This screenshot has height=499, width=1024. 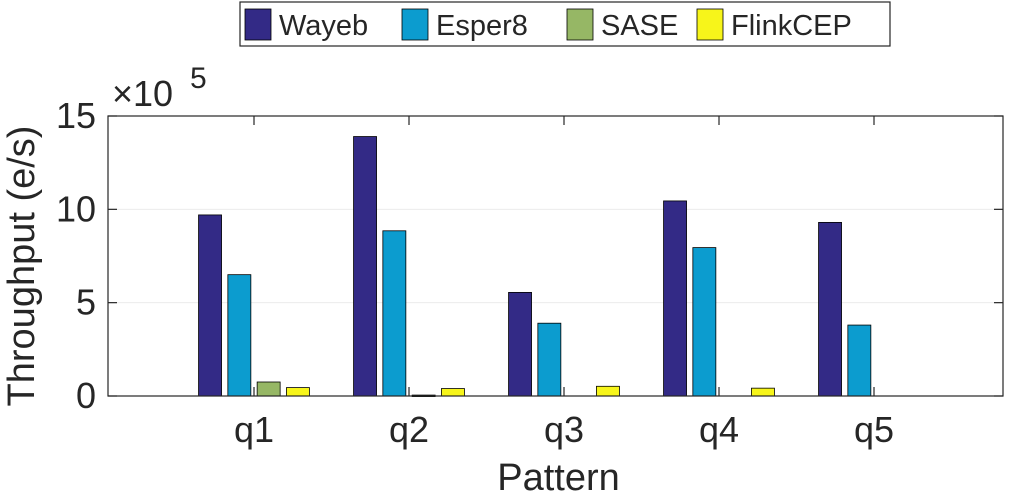 I want to click on legend-label-wayeb: Wayeb, so click(x=323, y=26).